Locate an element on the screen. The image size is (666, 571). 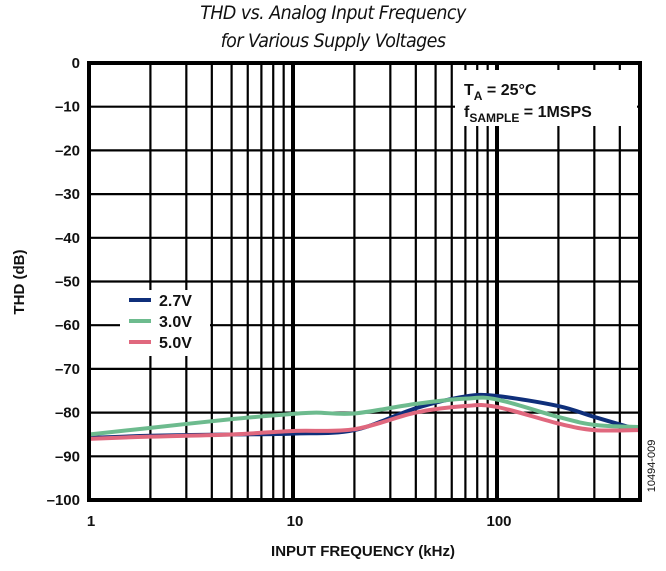
y-tick-label: –70 is located at coordinates (67, 369).